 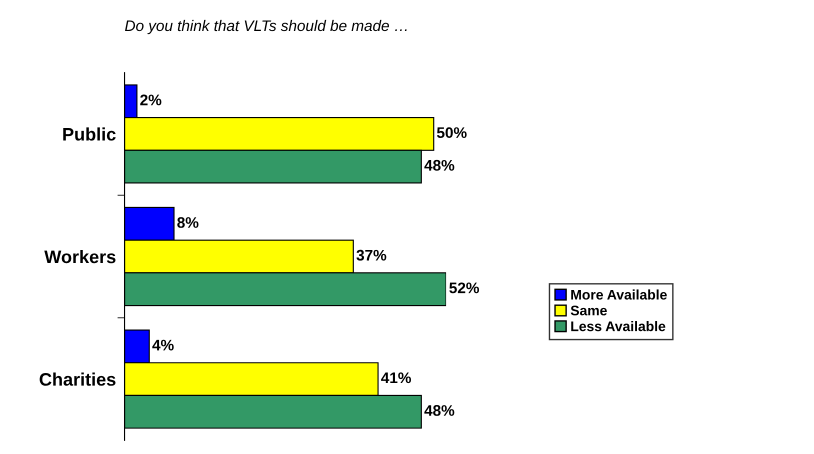 I want to click on data-label: 4%, so click(x=163, y=345).